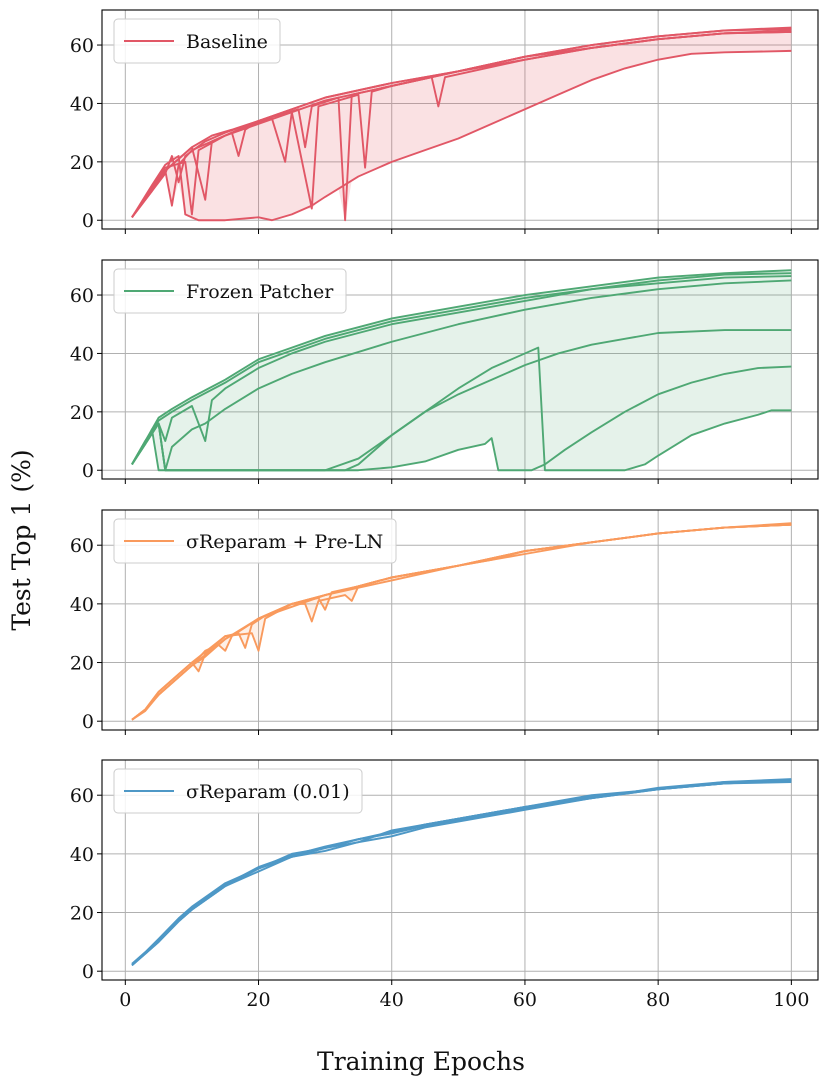 Image resolution: width=830 pixels, height=1087 pixels. I want to click on legend: σReparam (0.01), so click(238, 791).